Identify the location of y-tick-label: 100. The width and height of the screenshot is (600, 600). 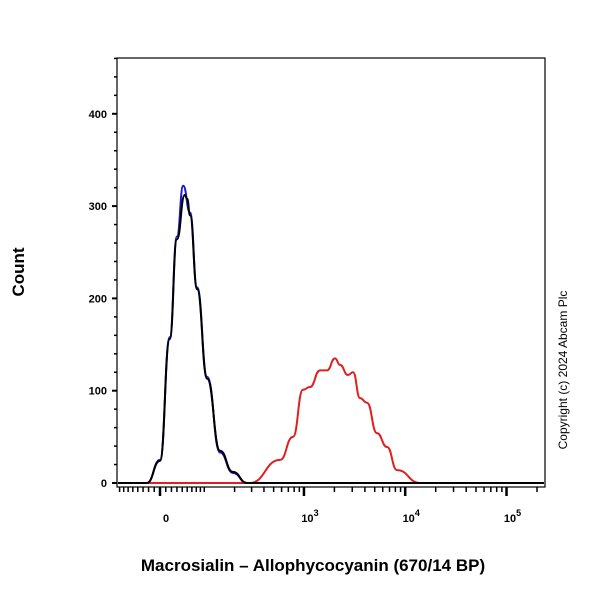
(98, 392).